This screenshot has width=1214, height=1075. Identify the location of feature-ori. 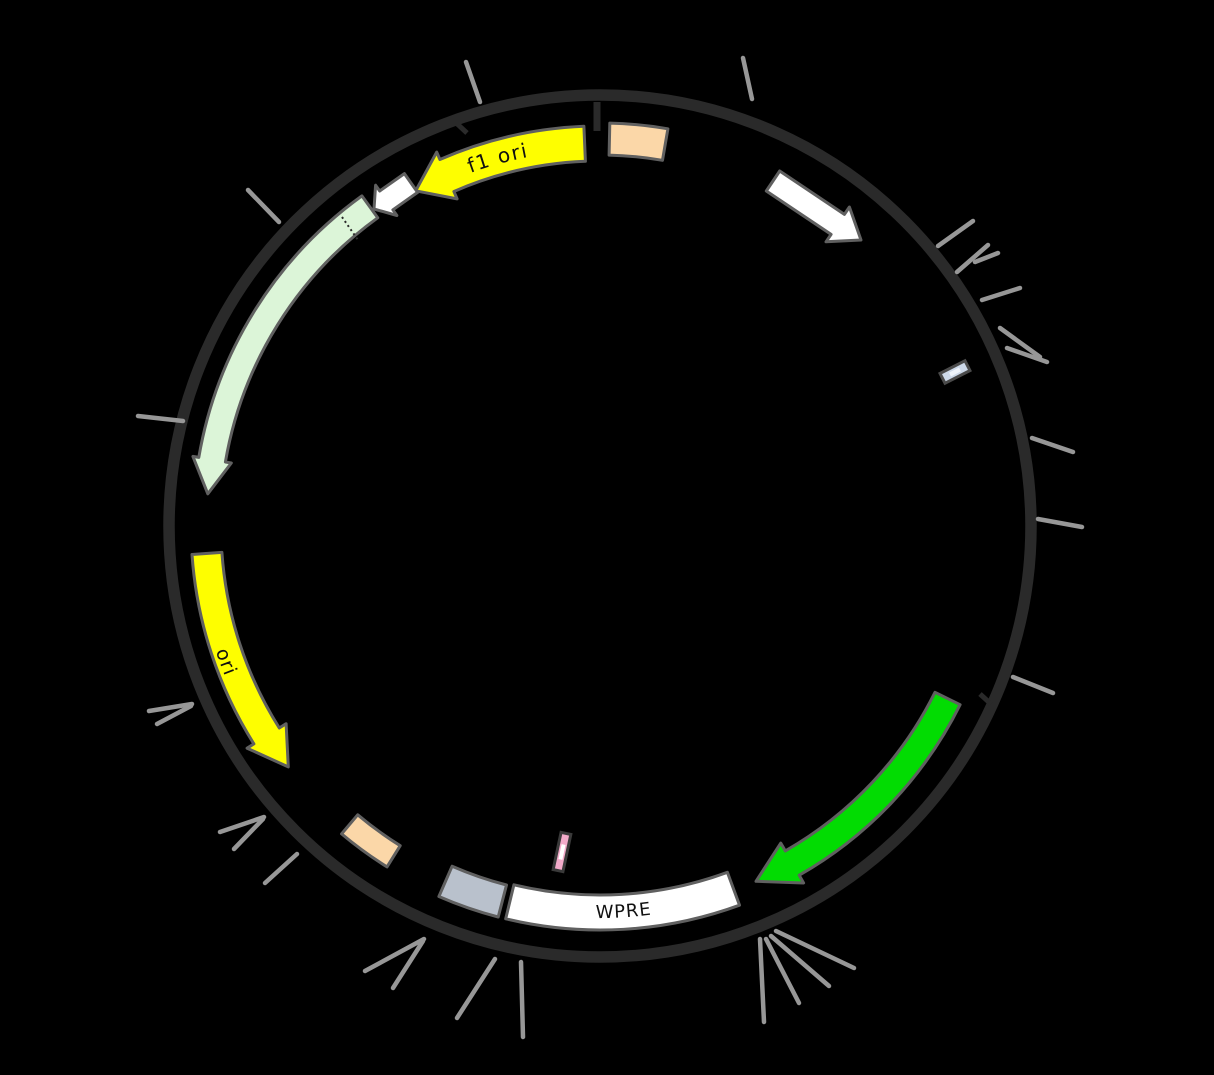
(240, 659).